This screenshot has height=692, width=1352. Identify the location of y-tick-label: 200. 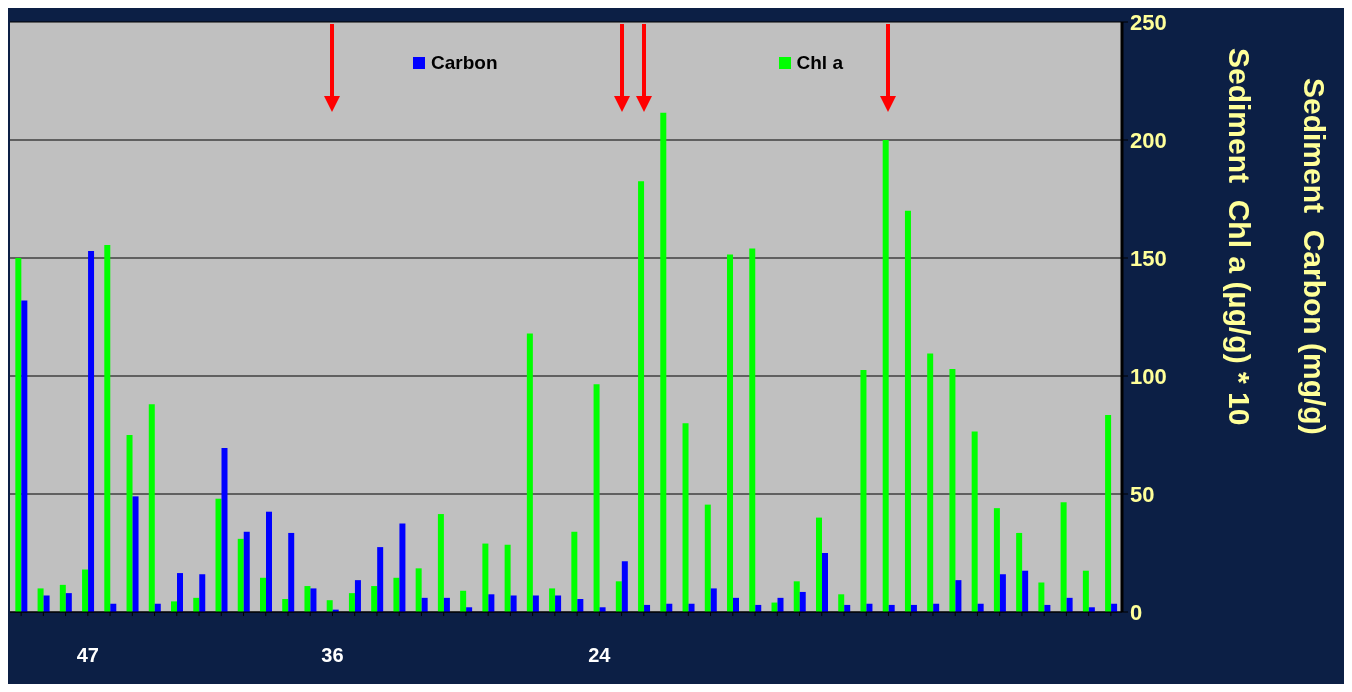
(1148, 140).